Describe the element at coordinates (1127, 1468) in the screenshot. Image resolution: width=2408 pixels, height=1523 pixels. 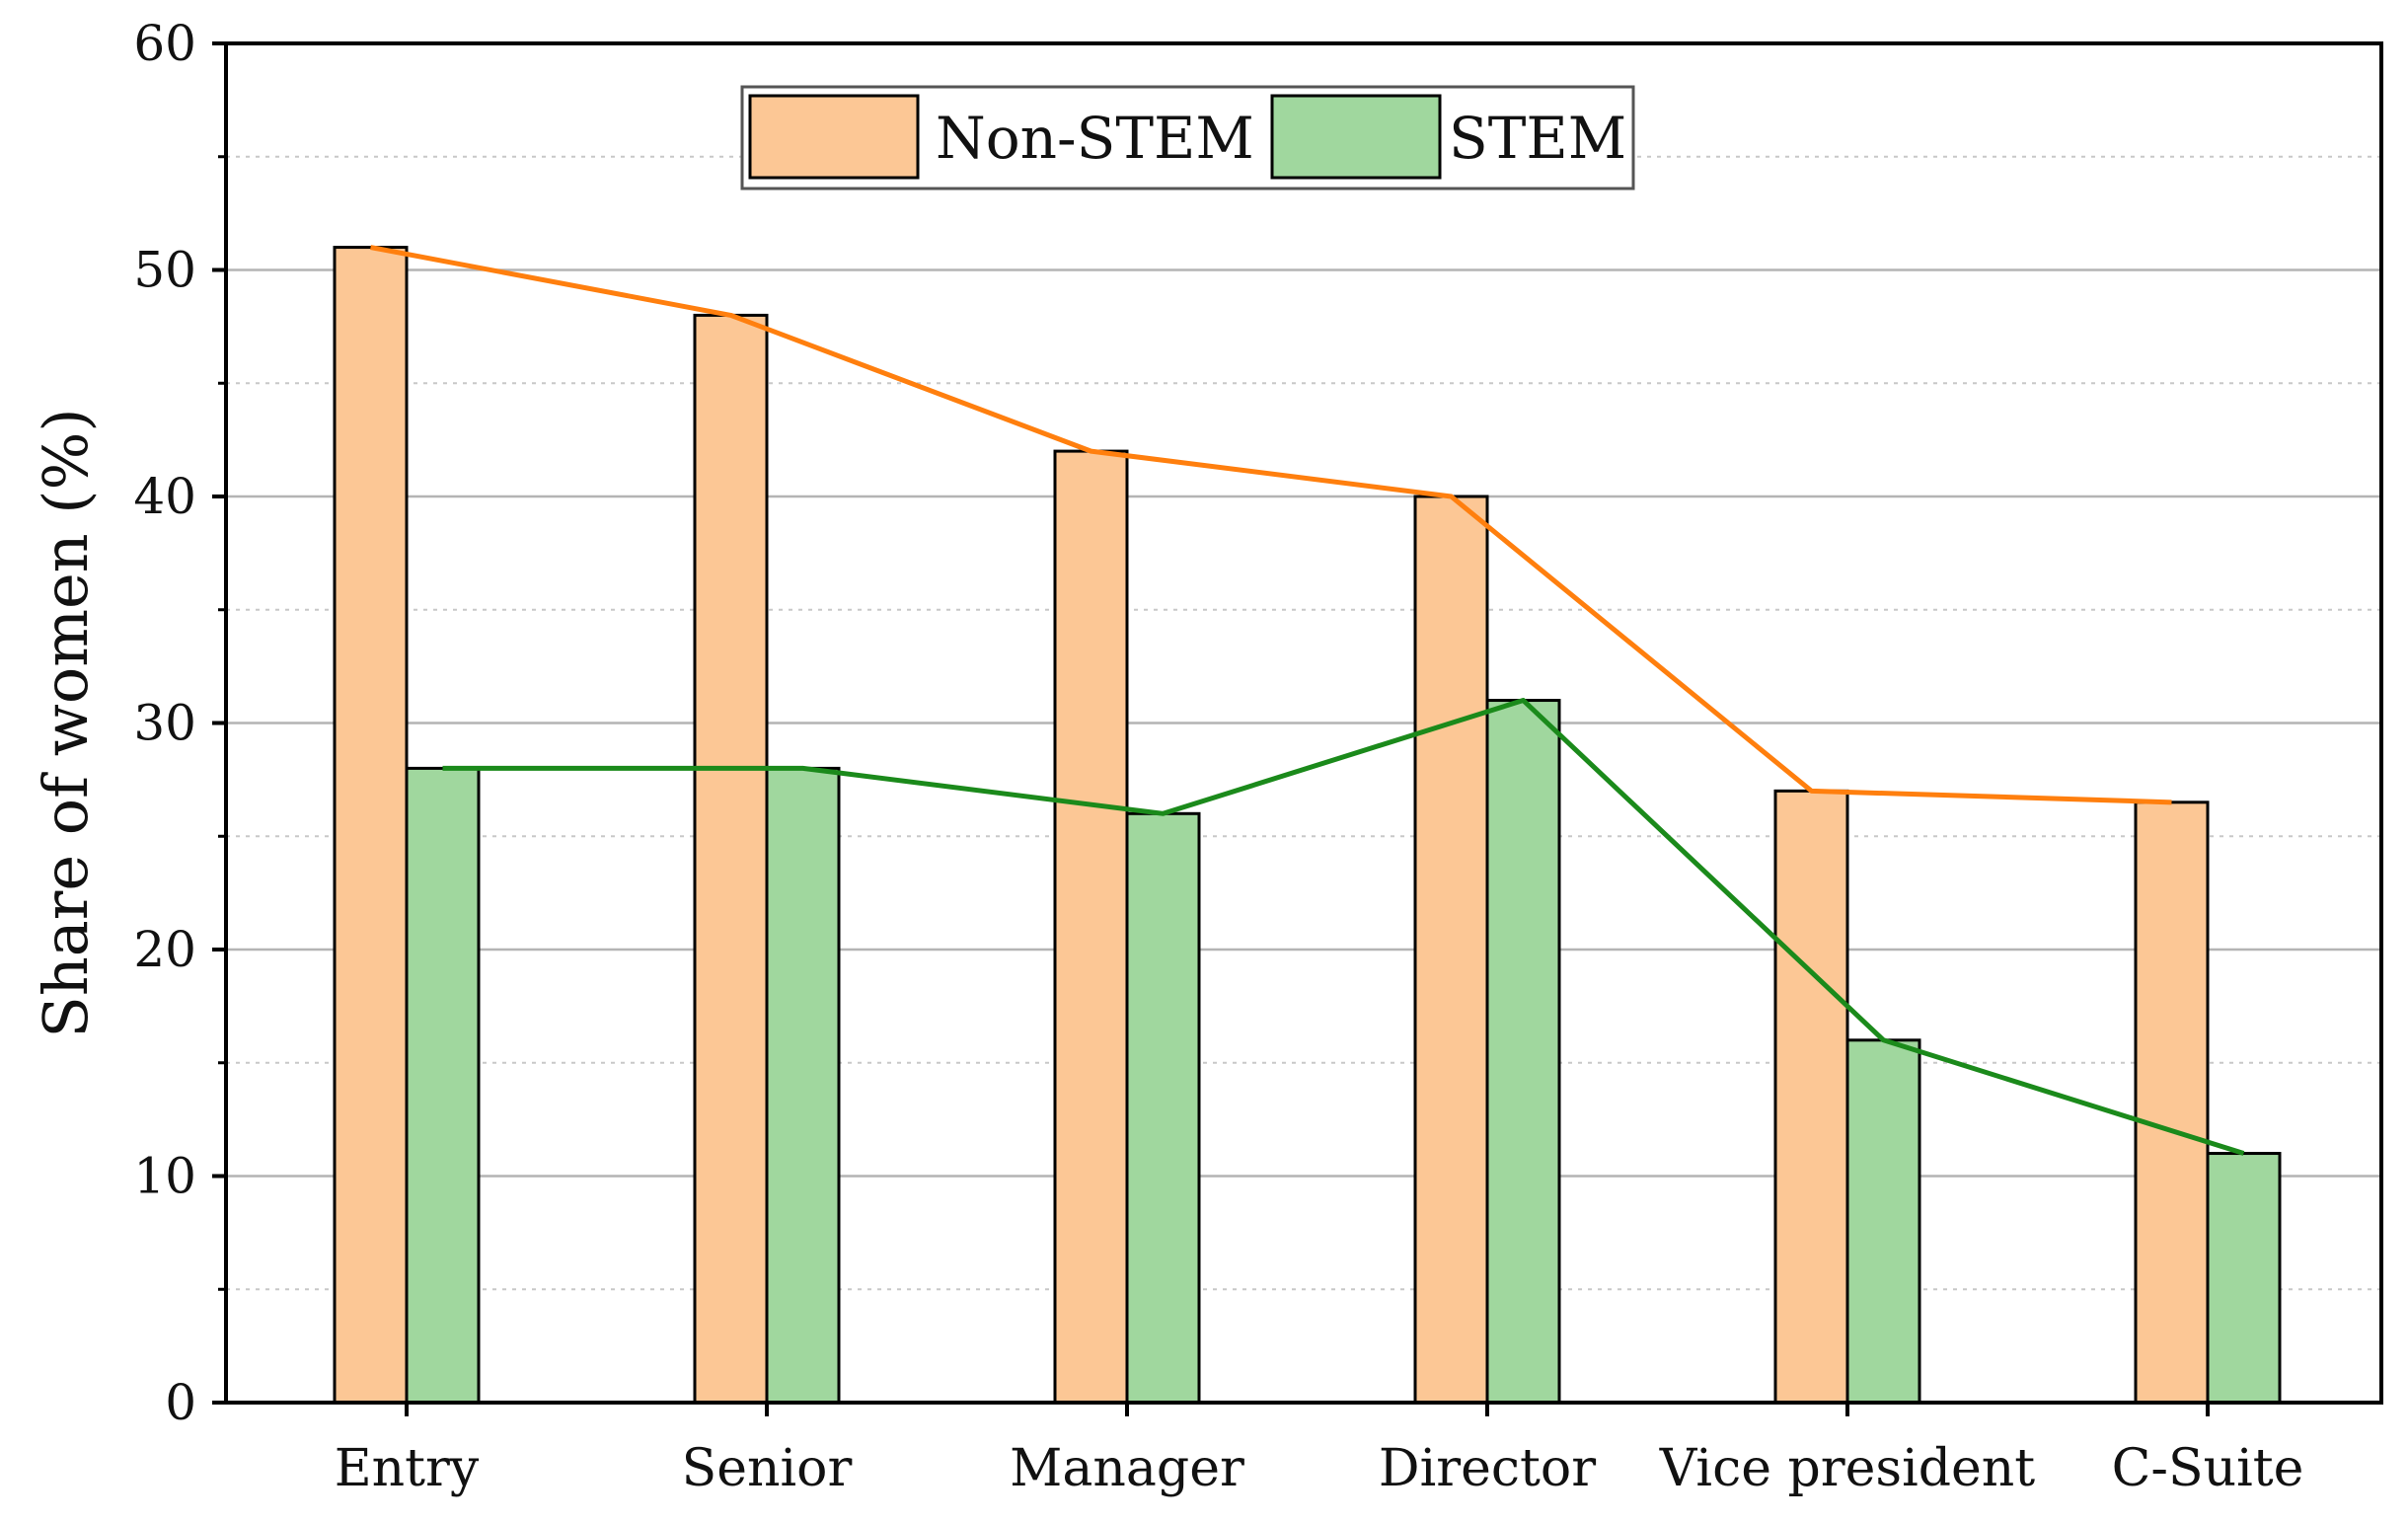
I see `x-tick-label-manager: Manager` at that location.